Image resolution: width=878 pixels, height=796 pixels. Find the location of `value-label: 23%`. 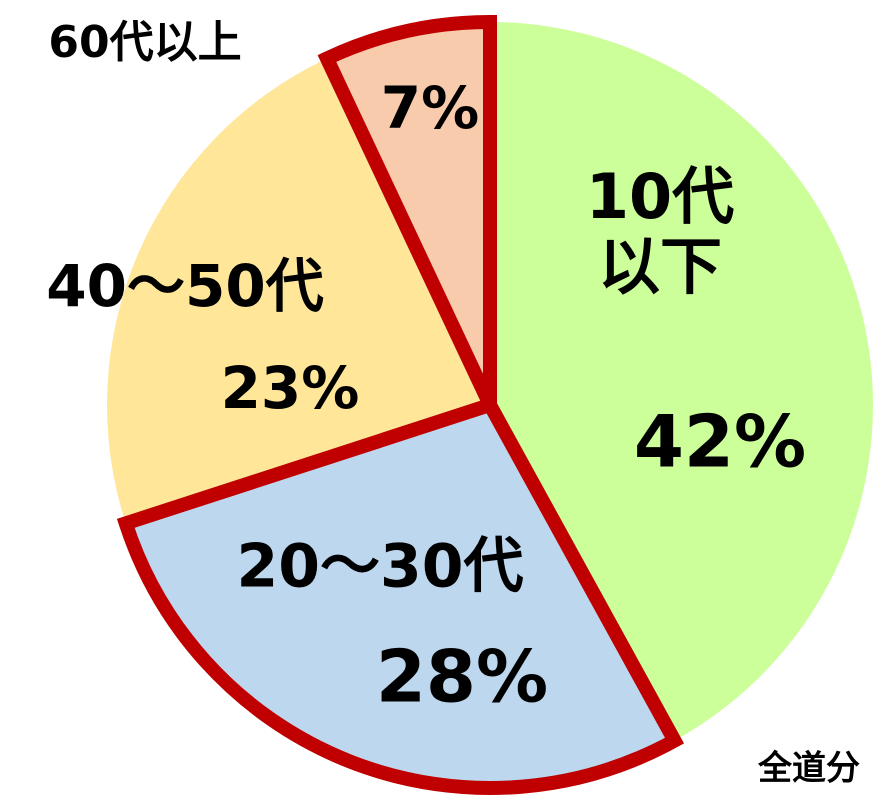

value-label: 23% is located at coordinates (290, 388).